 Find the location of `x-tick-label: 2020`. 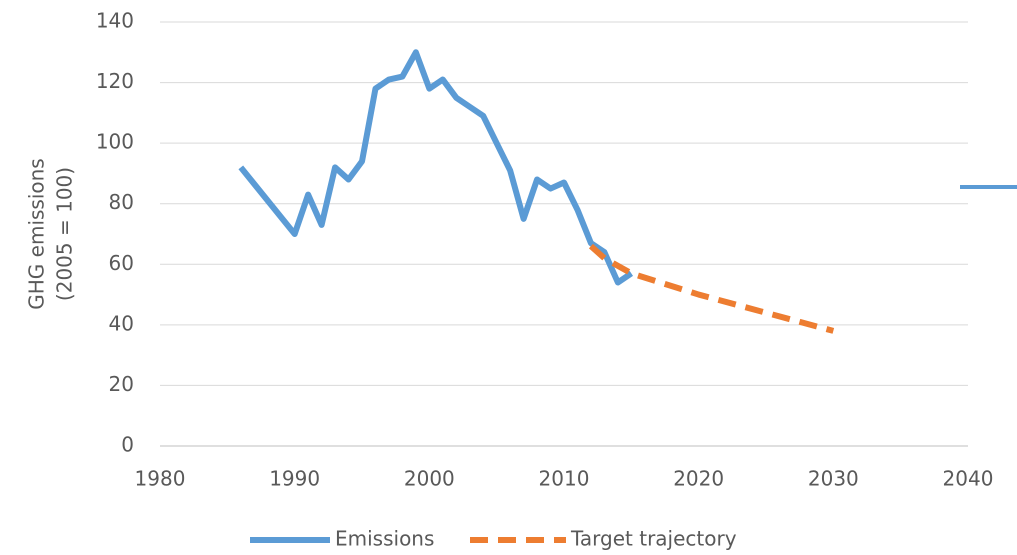

x-tick-label: 2020 is located at coordinates (698, 479).